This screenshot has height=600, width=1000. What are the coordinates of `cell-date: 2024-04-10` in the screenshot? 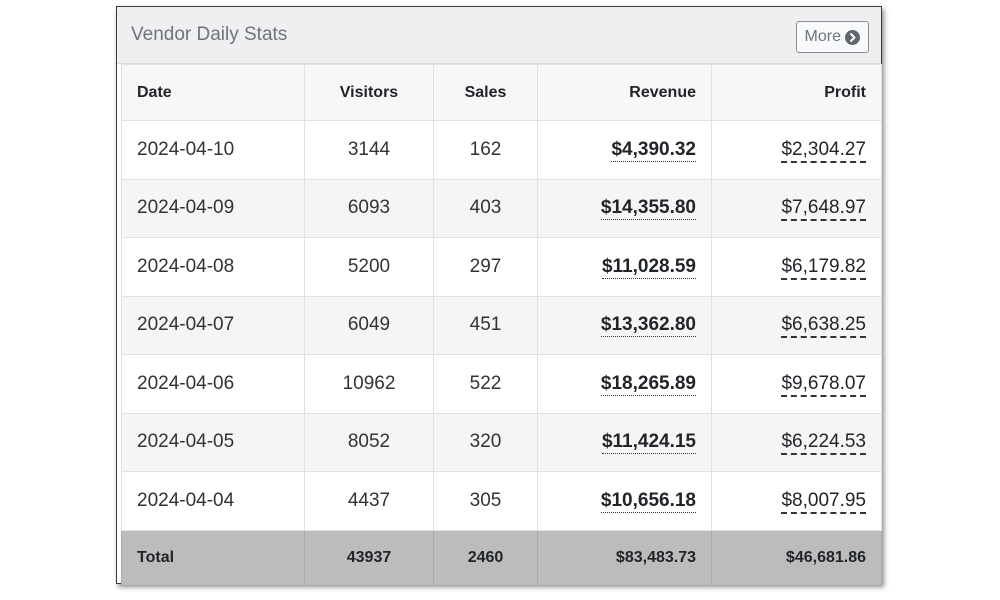 It's located at (213, 150).